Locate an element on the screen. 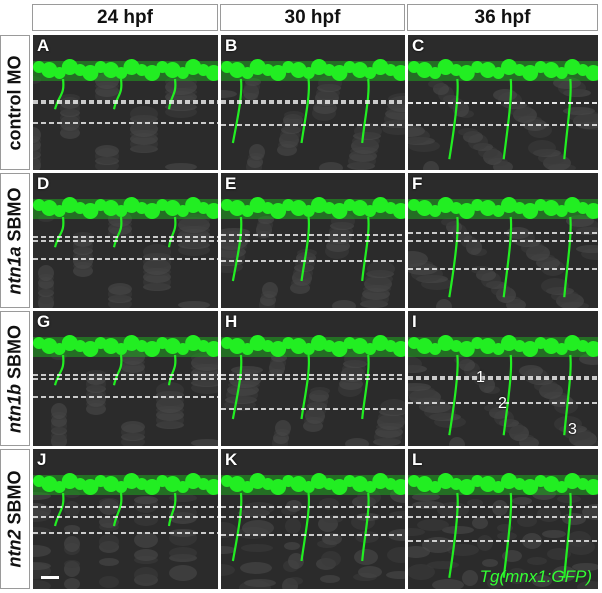 The image size is (602, 593). micrograph-panel: B is located at coordinates (313, 102).